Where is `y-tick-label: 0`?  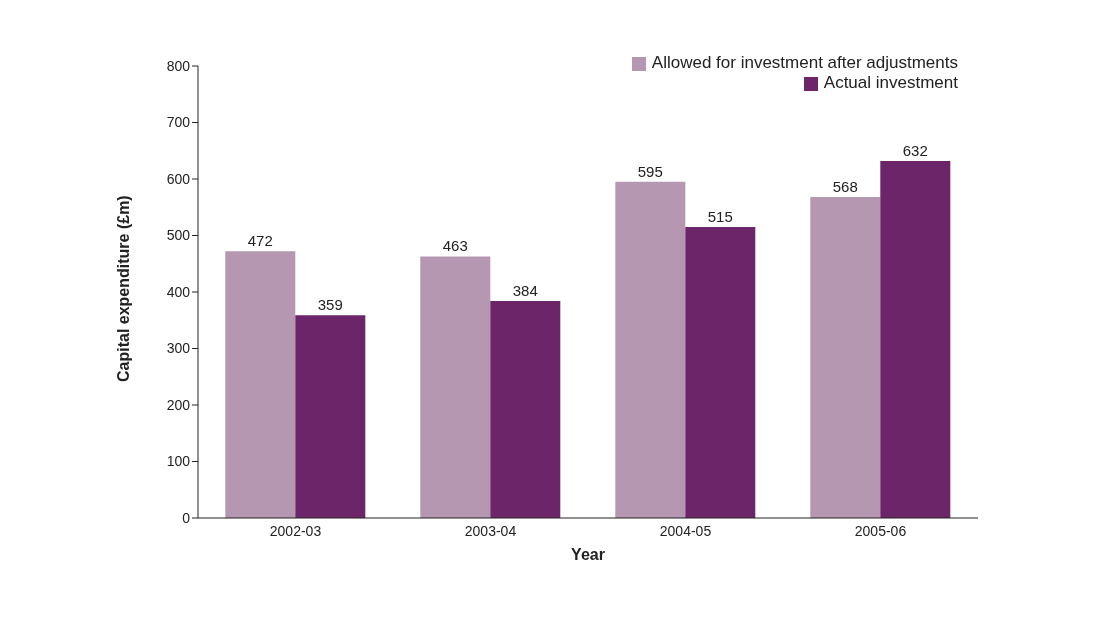 y-tick-label: 0 is located at coordinates (186, 517).